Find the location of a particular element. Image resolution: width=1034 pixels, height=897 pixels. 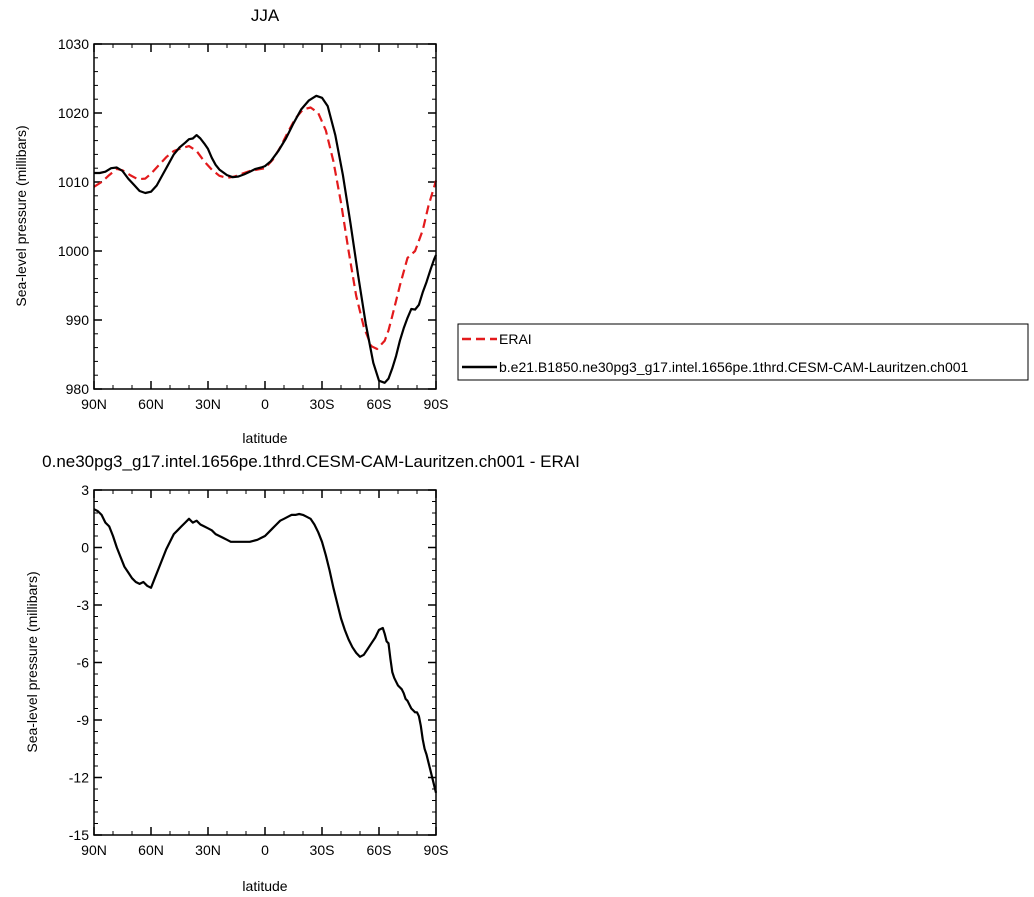

bottom-chart-ytick-label: -9 is located at coordinates (83, 720).